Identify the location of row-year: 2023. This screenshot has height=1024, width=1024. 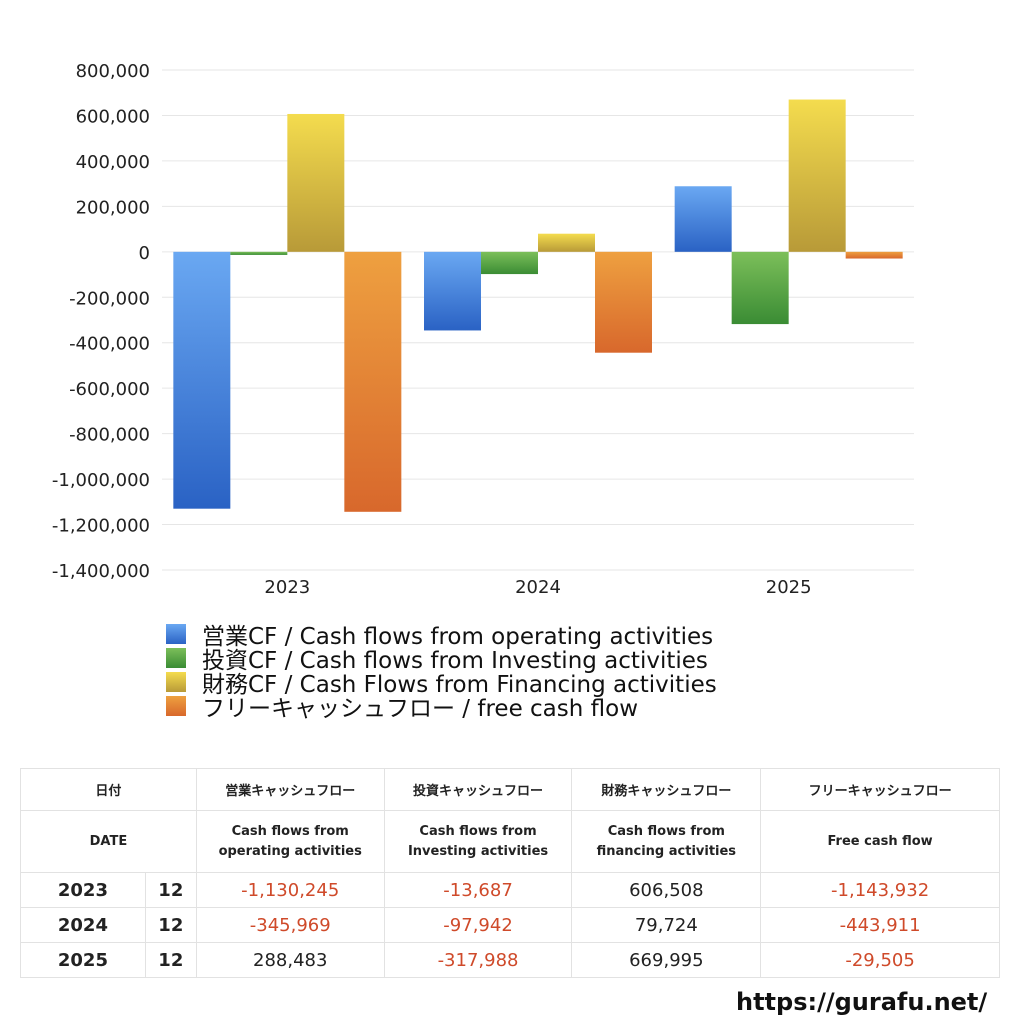
(83, 890).